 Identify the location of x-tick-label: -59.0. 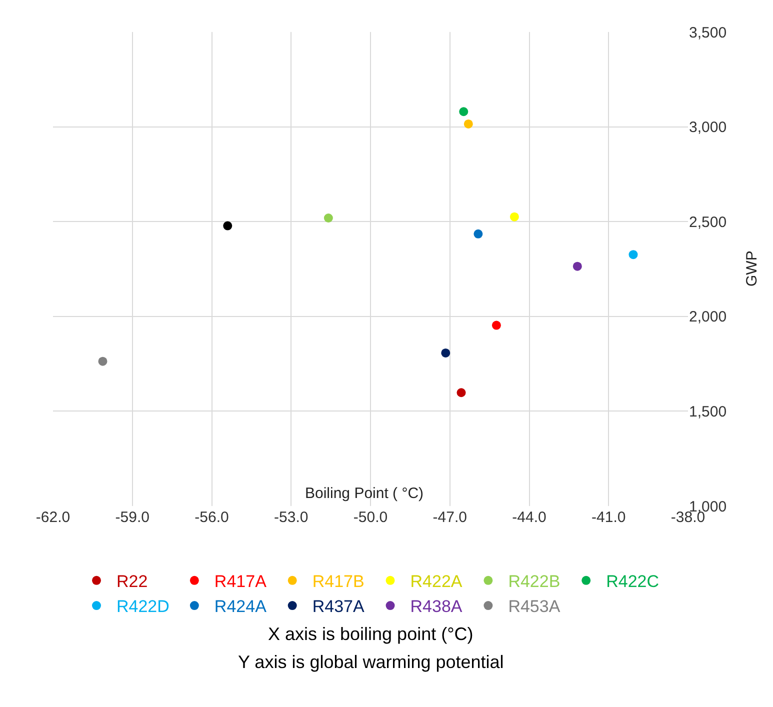
(132, 517).